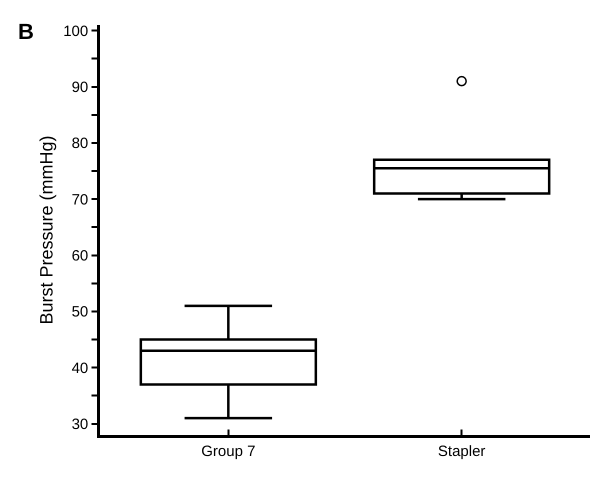 Image resolution: width=600 pixels, height=480 pixels. Describe the element at coordinates (80, 368) in the screenshot. I see `y-tick-label: 40` at that location.